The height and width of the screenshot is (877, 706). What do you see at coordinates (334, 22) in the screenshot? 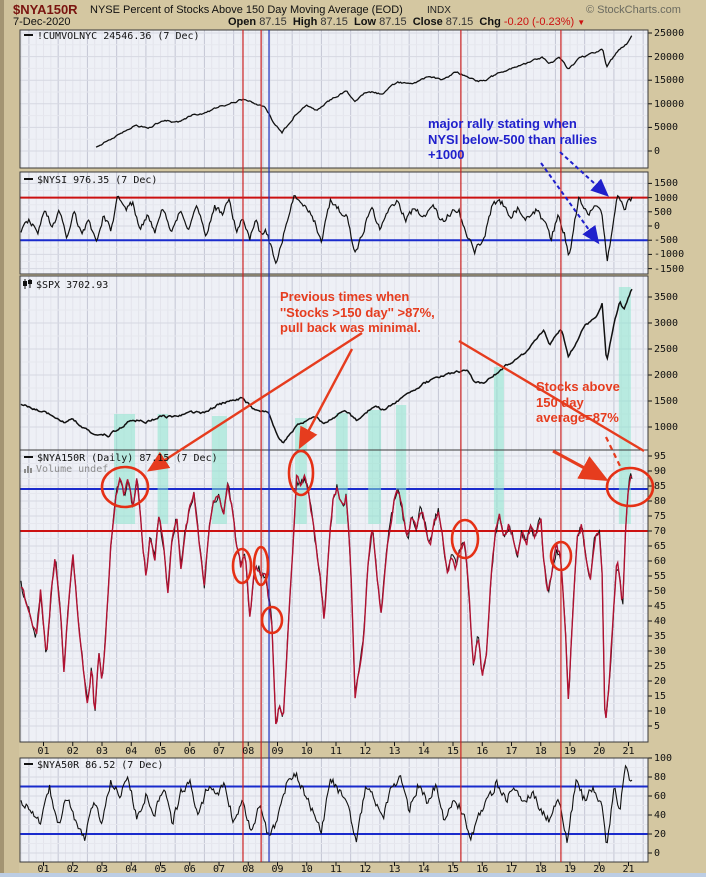
I see `high-value: 87.15` at bounding box center [334, 22].